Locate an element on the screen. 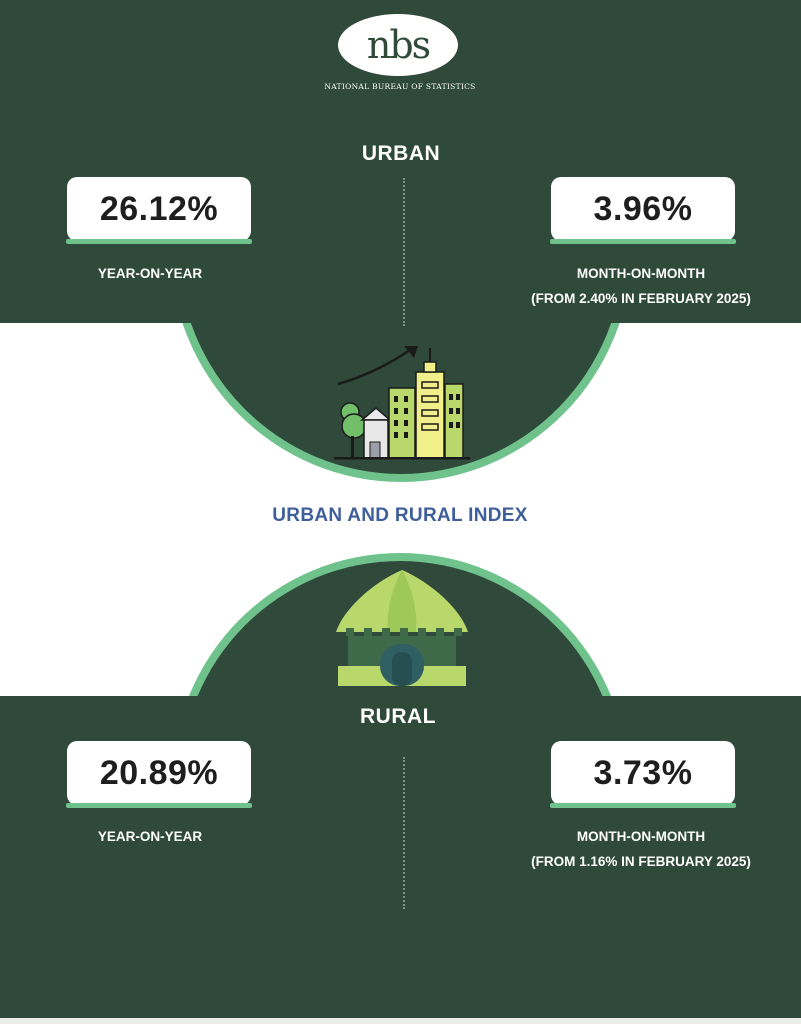 This screenshot has height=1024, width=801. agency-name: NATIONAL BUREAU OF STATISTICS is located at coordinates (400, 86).